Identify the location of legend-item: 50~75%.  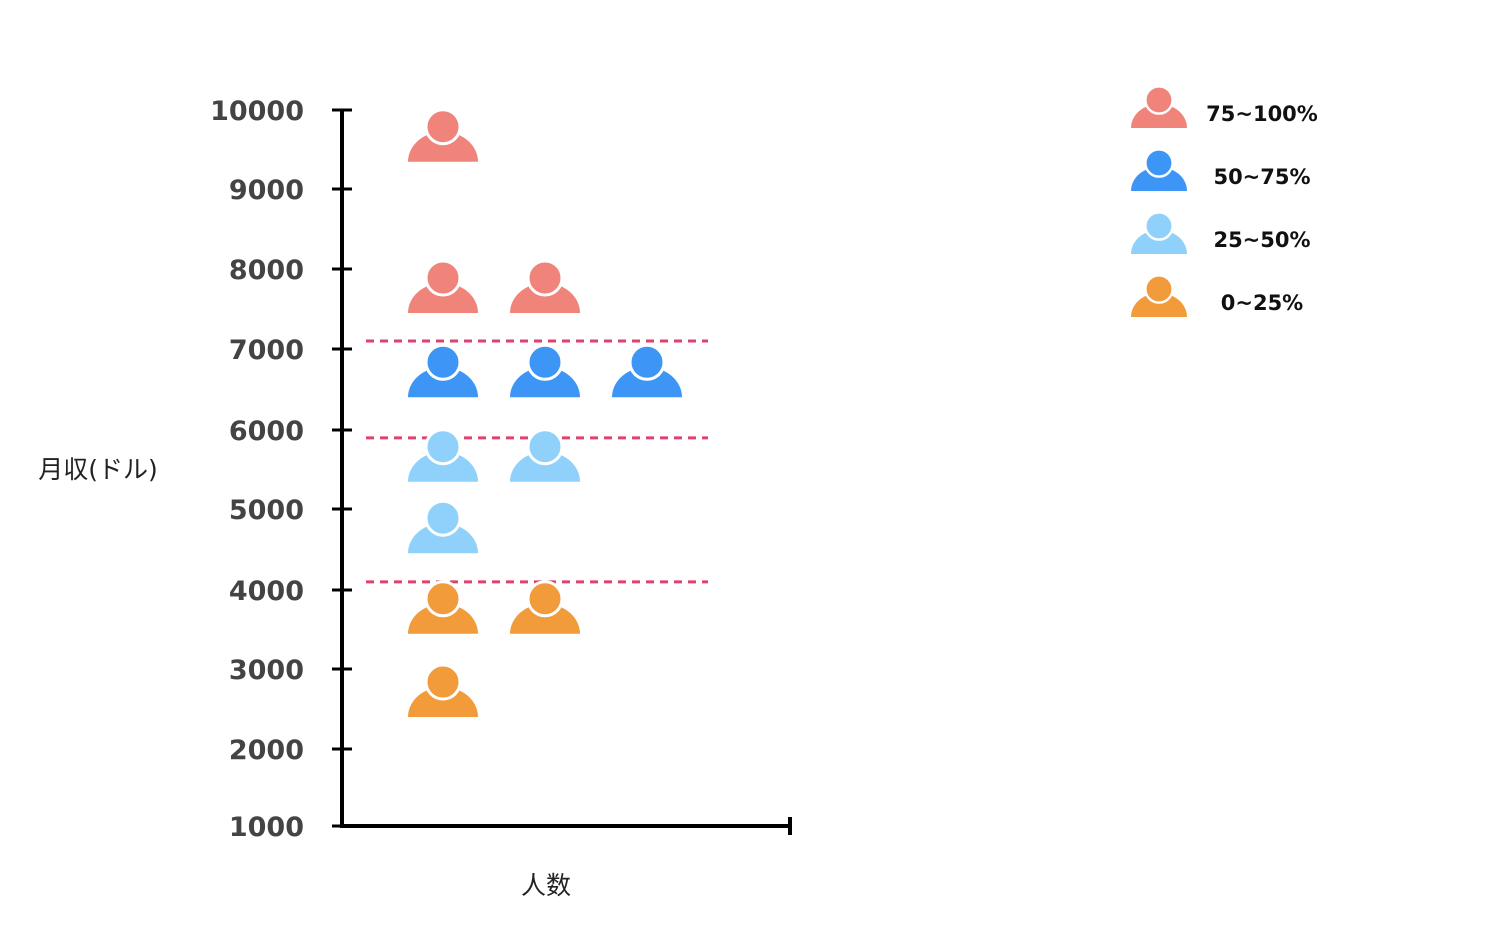
(1221, 169).